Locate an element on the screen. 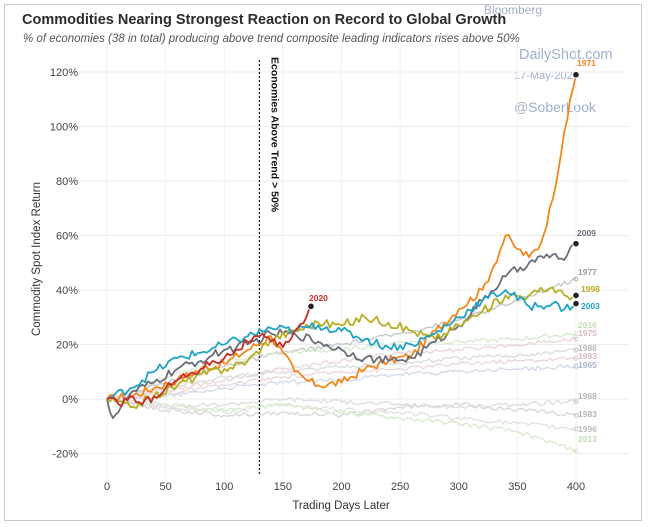 The width and height of the screenshot is (648, 527). series-1998-label: 1998 is located at coordinates (590, 289).